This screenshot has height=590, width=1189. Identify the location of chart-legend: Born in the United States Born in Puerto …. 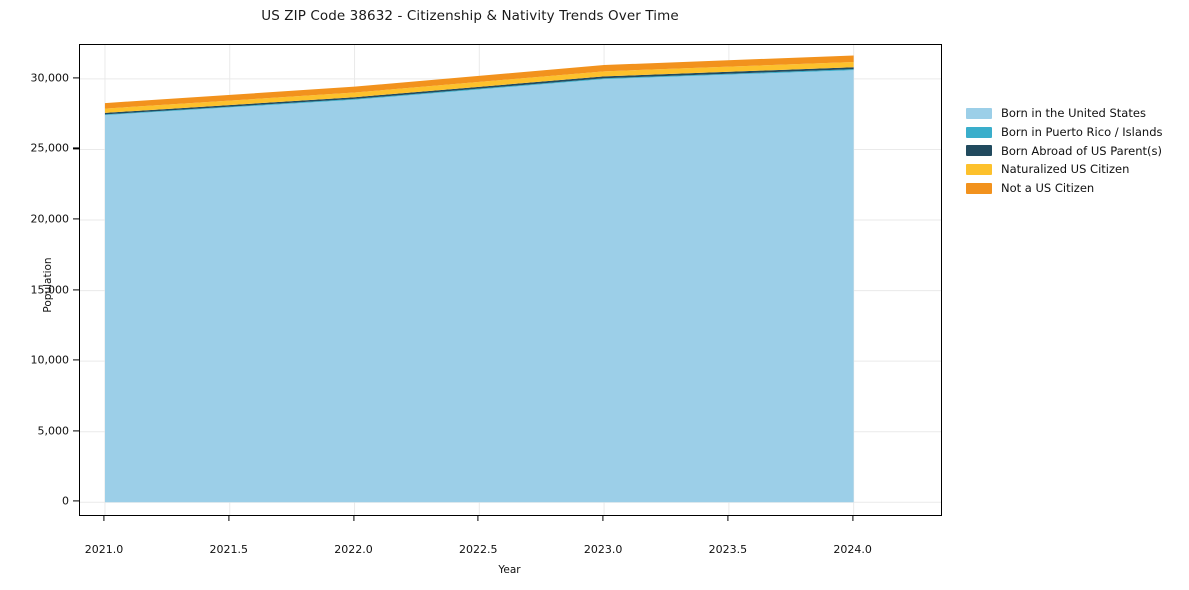
(1075, 150).